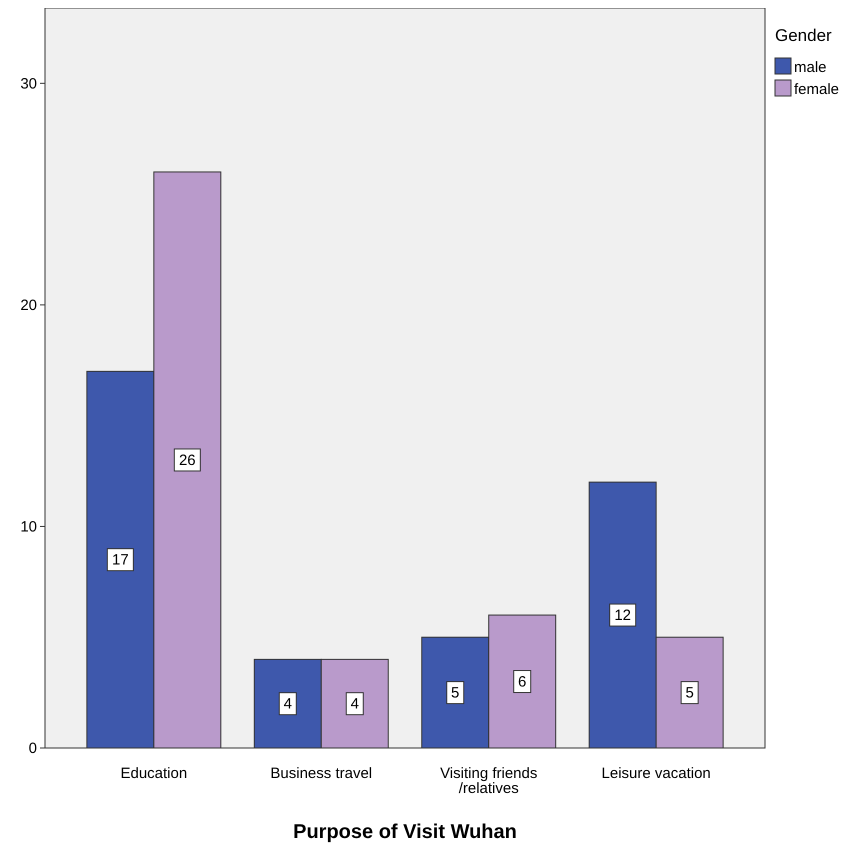 The height and width of the screenshot is (852, 853). What do you see at coordinates (817, 89) in the screenshot?
I see `legend-label: female` at bounding box center [817, 89].